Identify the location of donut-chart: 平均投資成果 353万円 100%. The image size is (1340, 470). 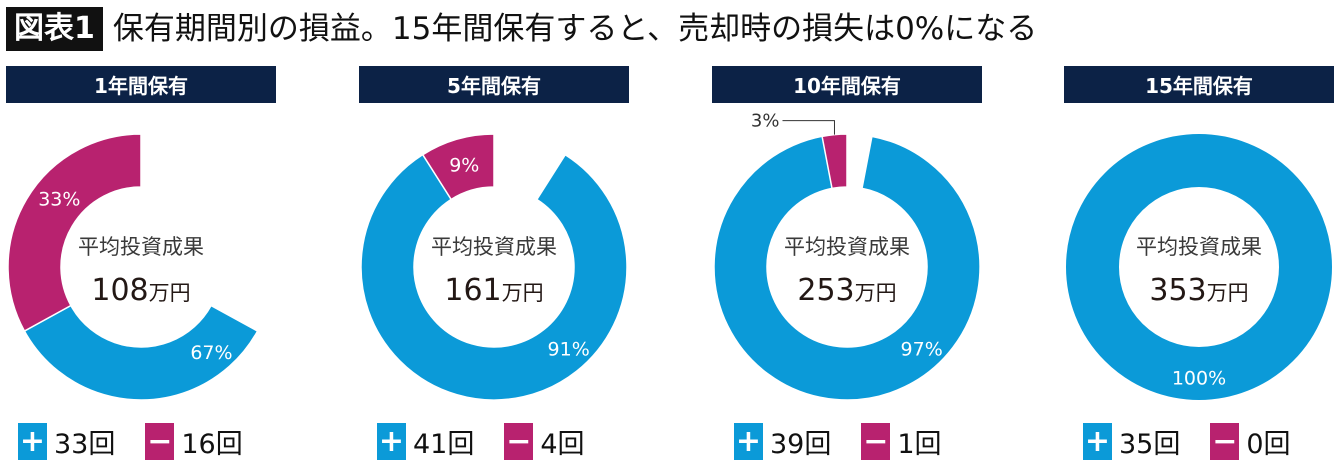
(1199, 267).